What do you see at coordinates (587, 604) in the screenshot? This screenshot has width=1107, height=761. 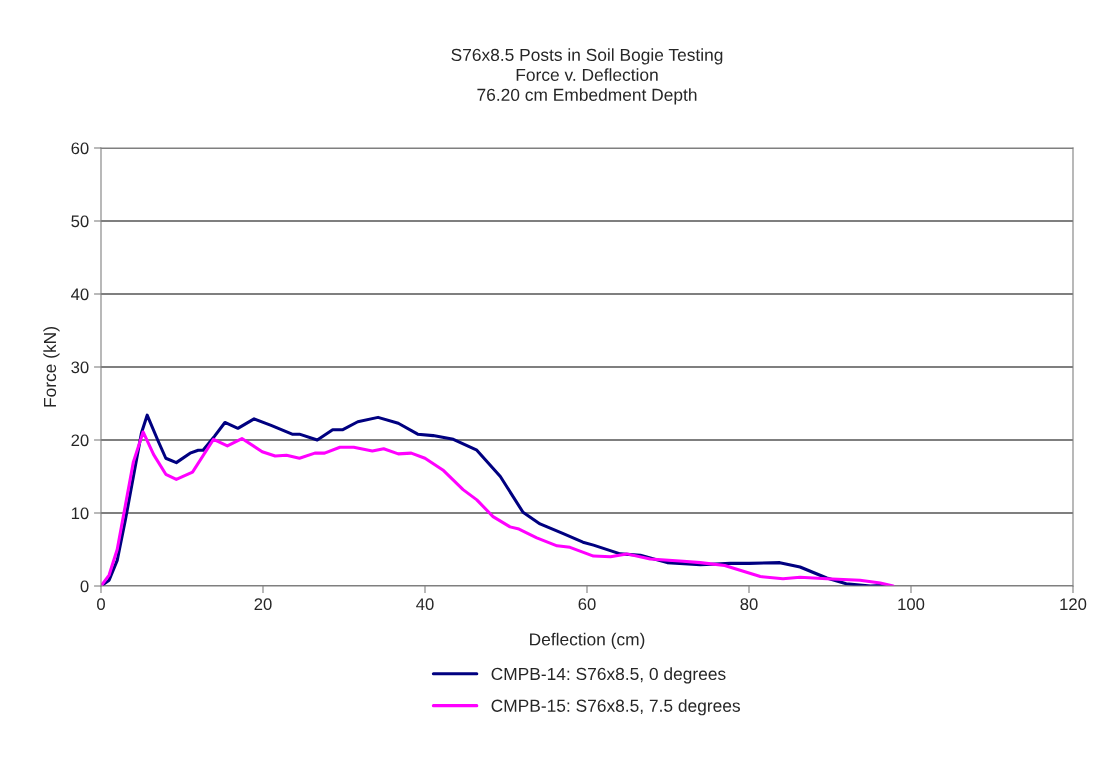 I see `x-tick-label: 60` at bounding box center [587, 604].